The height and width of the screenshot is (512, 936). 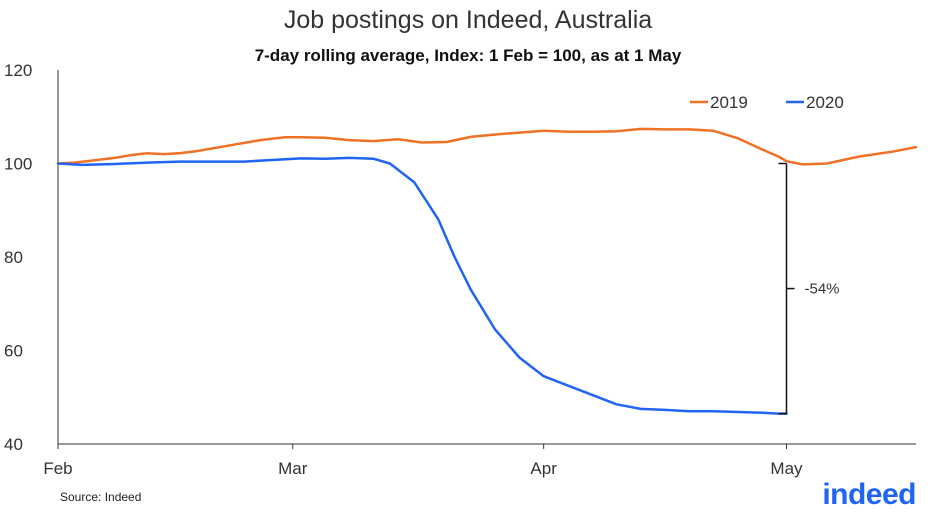 What do you see at coordinates (825, 102) in the screenshot?
I see `legend-label-2020: 2020` at bounding box center [825, 102].